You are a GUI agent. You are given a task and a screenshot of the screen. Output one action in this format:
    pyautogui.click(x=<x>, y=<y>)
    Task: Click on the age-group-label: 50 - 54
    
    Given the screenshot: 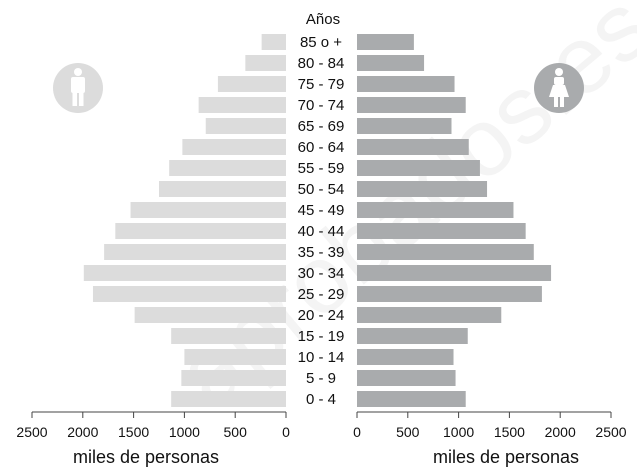 What is the action you would take?
    pyautogui.click(x=321, y=189)
    